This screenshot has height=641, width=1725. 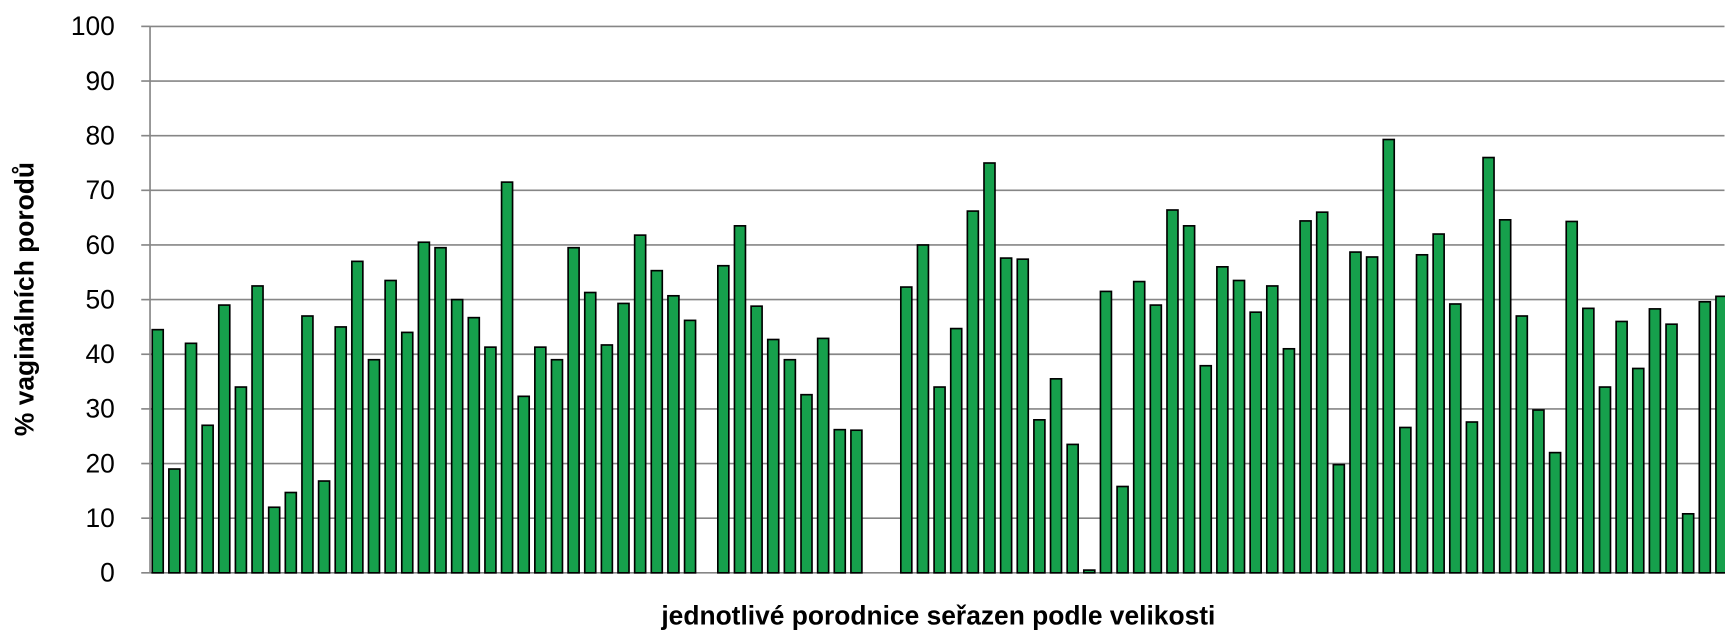 What do you see at coordinates (100, 518) in the screenshot?
I see `y-tick-label: 10` at bounding box center [100, 518].